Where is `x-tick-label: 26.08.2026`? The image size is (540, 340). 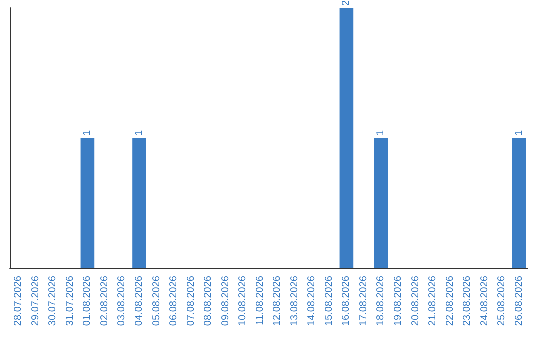 x-tick-label: 26.08.2026 is located at coordinates (519, 301).